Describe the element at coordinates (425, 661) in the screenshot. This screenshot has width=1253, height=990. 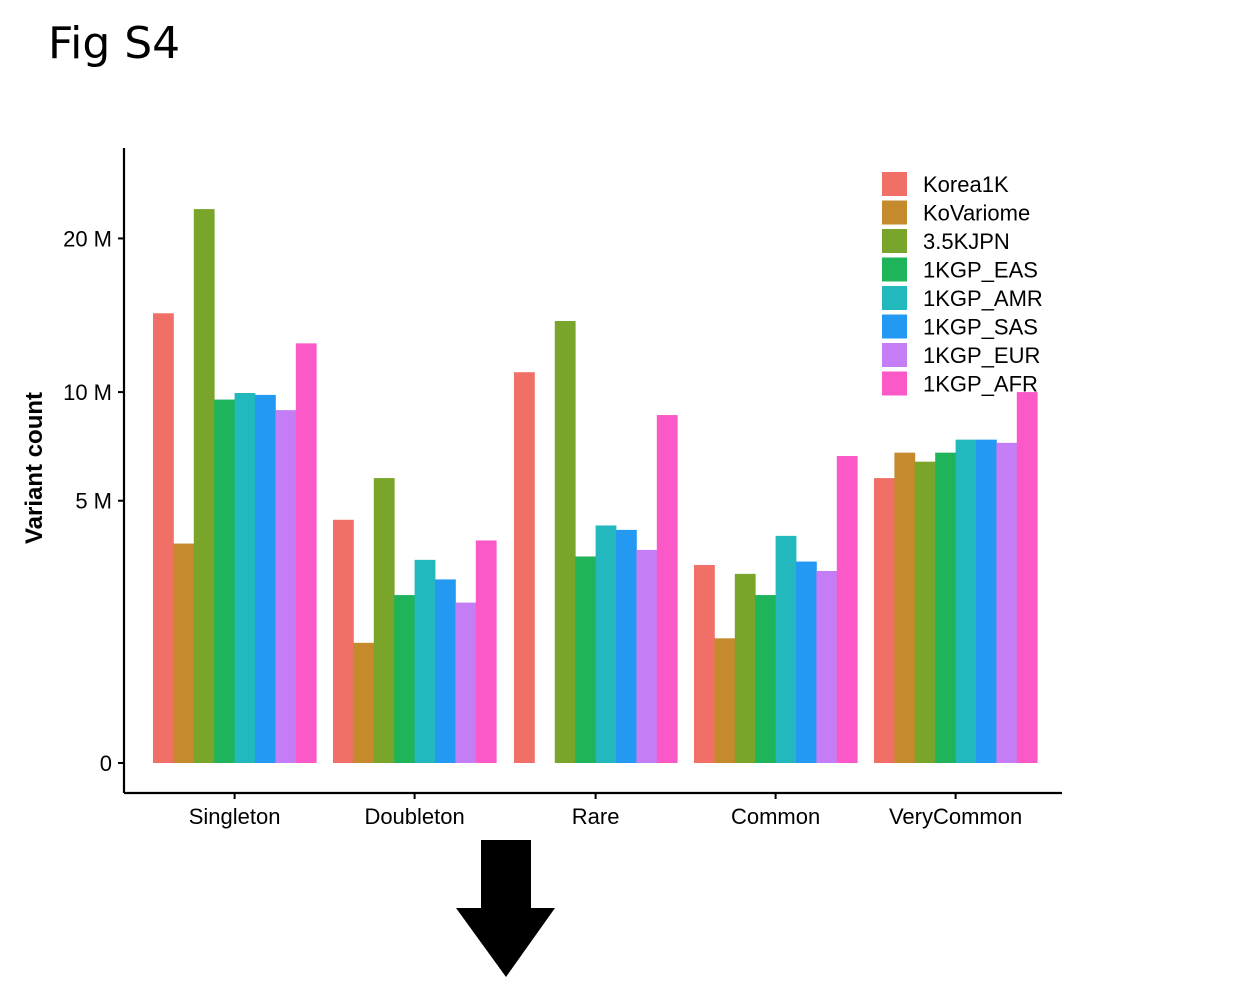
I see `bar-1KGP_AMR-Doubleton` at that location.